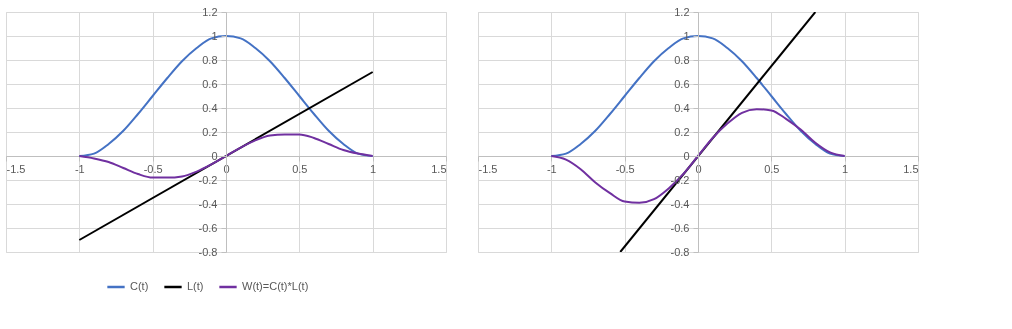  What do you see at coordinates (195, 286) in the screenshot?
I see `legend-label: L(t)` at bounding box center [195, 286].